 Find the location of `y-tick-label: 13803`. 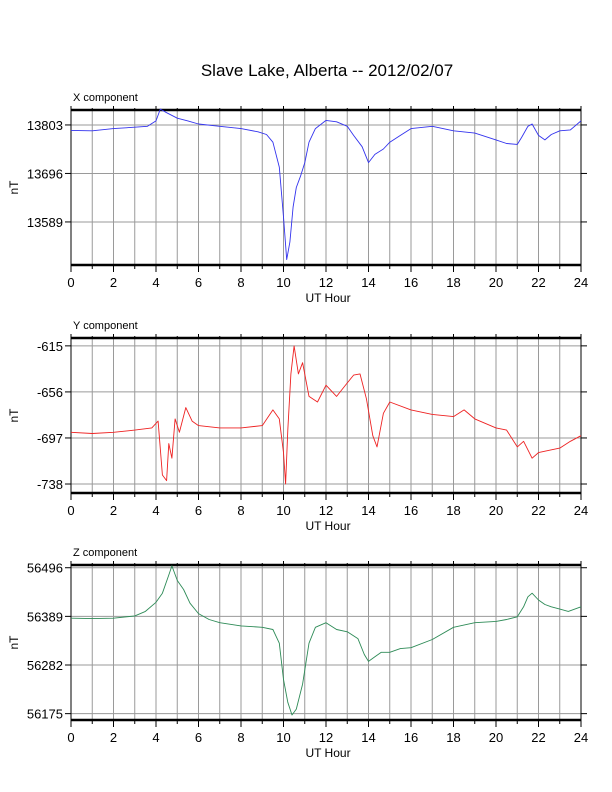

y-tick-label: 13803 is located at coordinates (45, 125).